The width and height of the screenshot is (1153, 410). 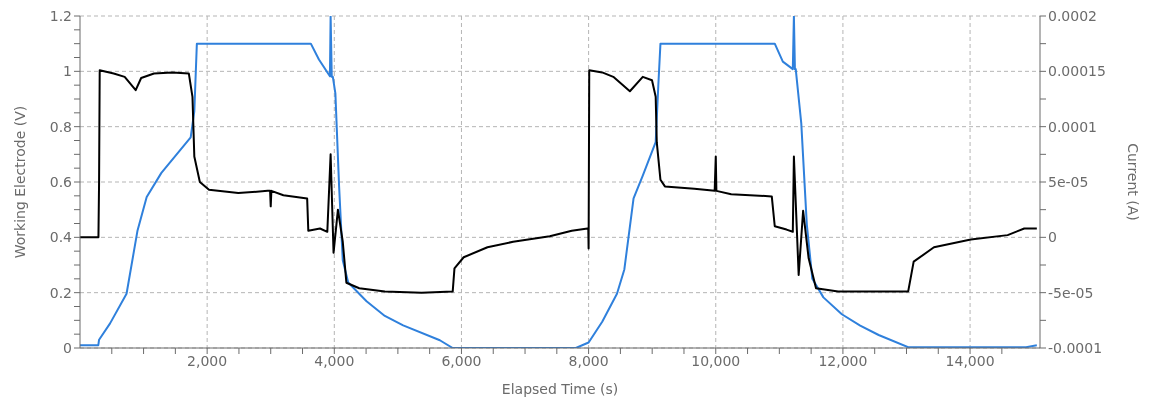 I want to click on x-tick-label: 4,000, so click(x=334, y=360).